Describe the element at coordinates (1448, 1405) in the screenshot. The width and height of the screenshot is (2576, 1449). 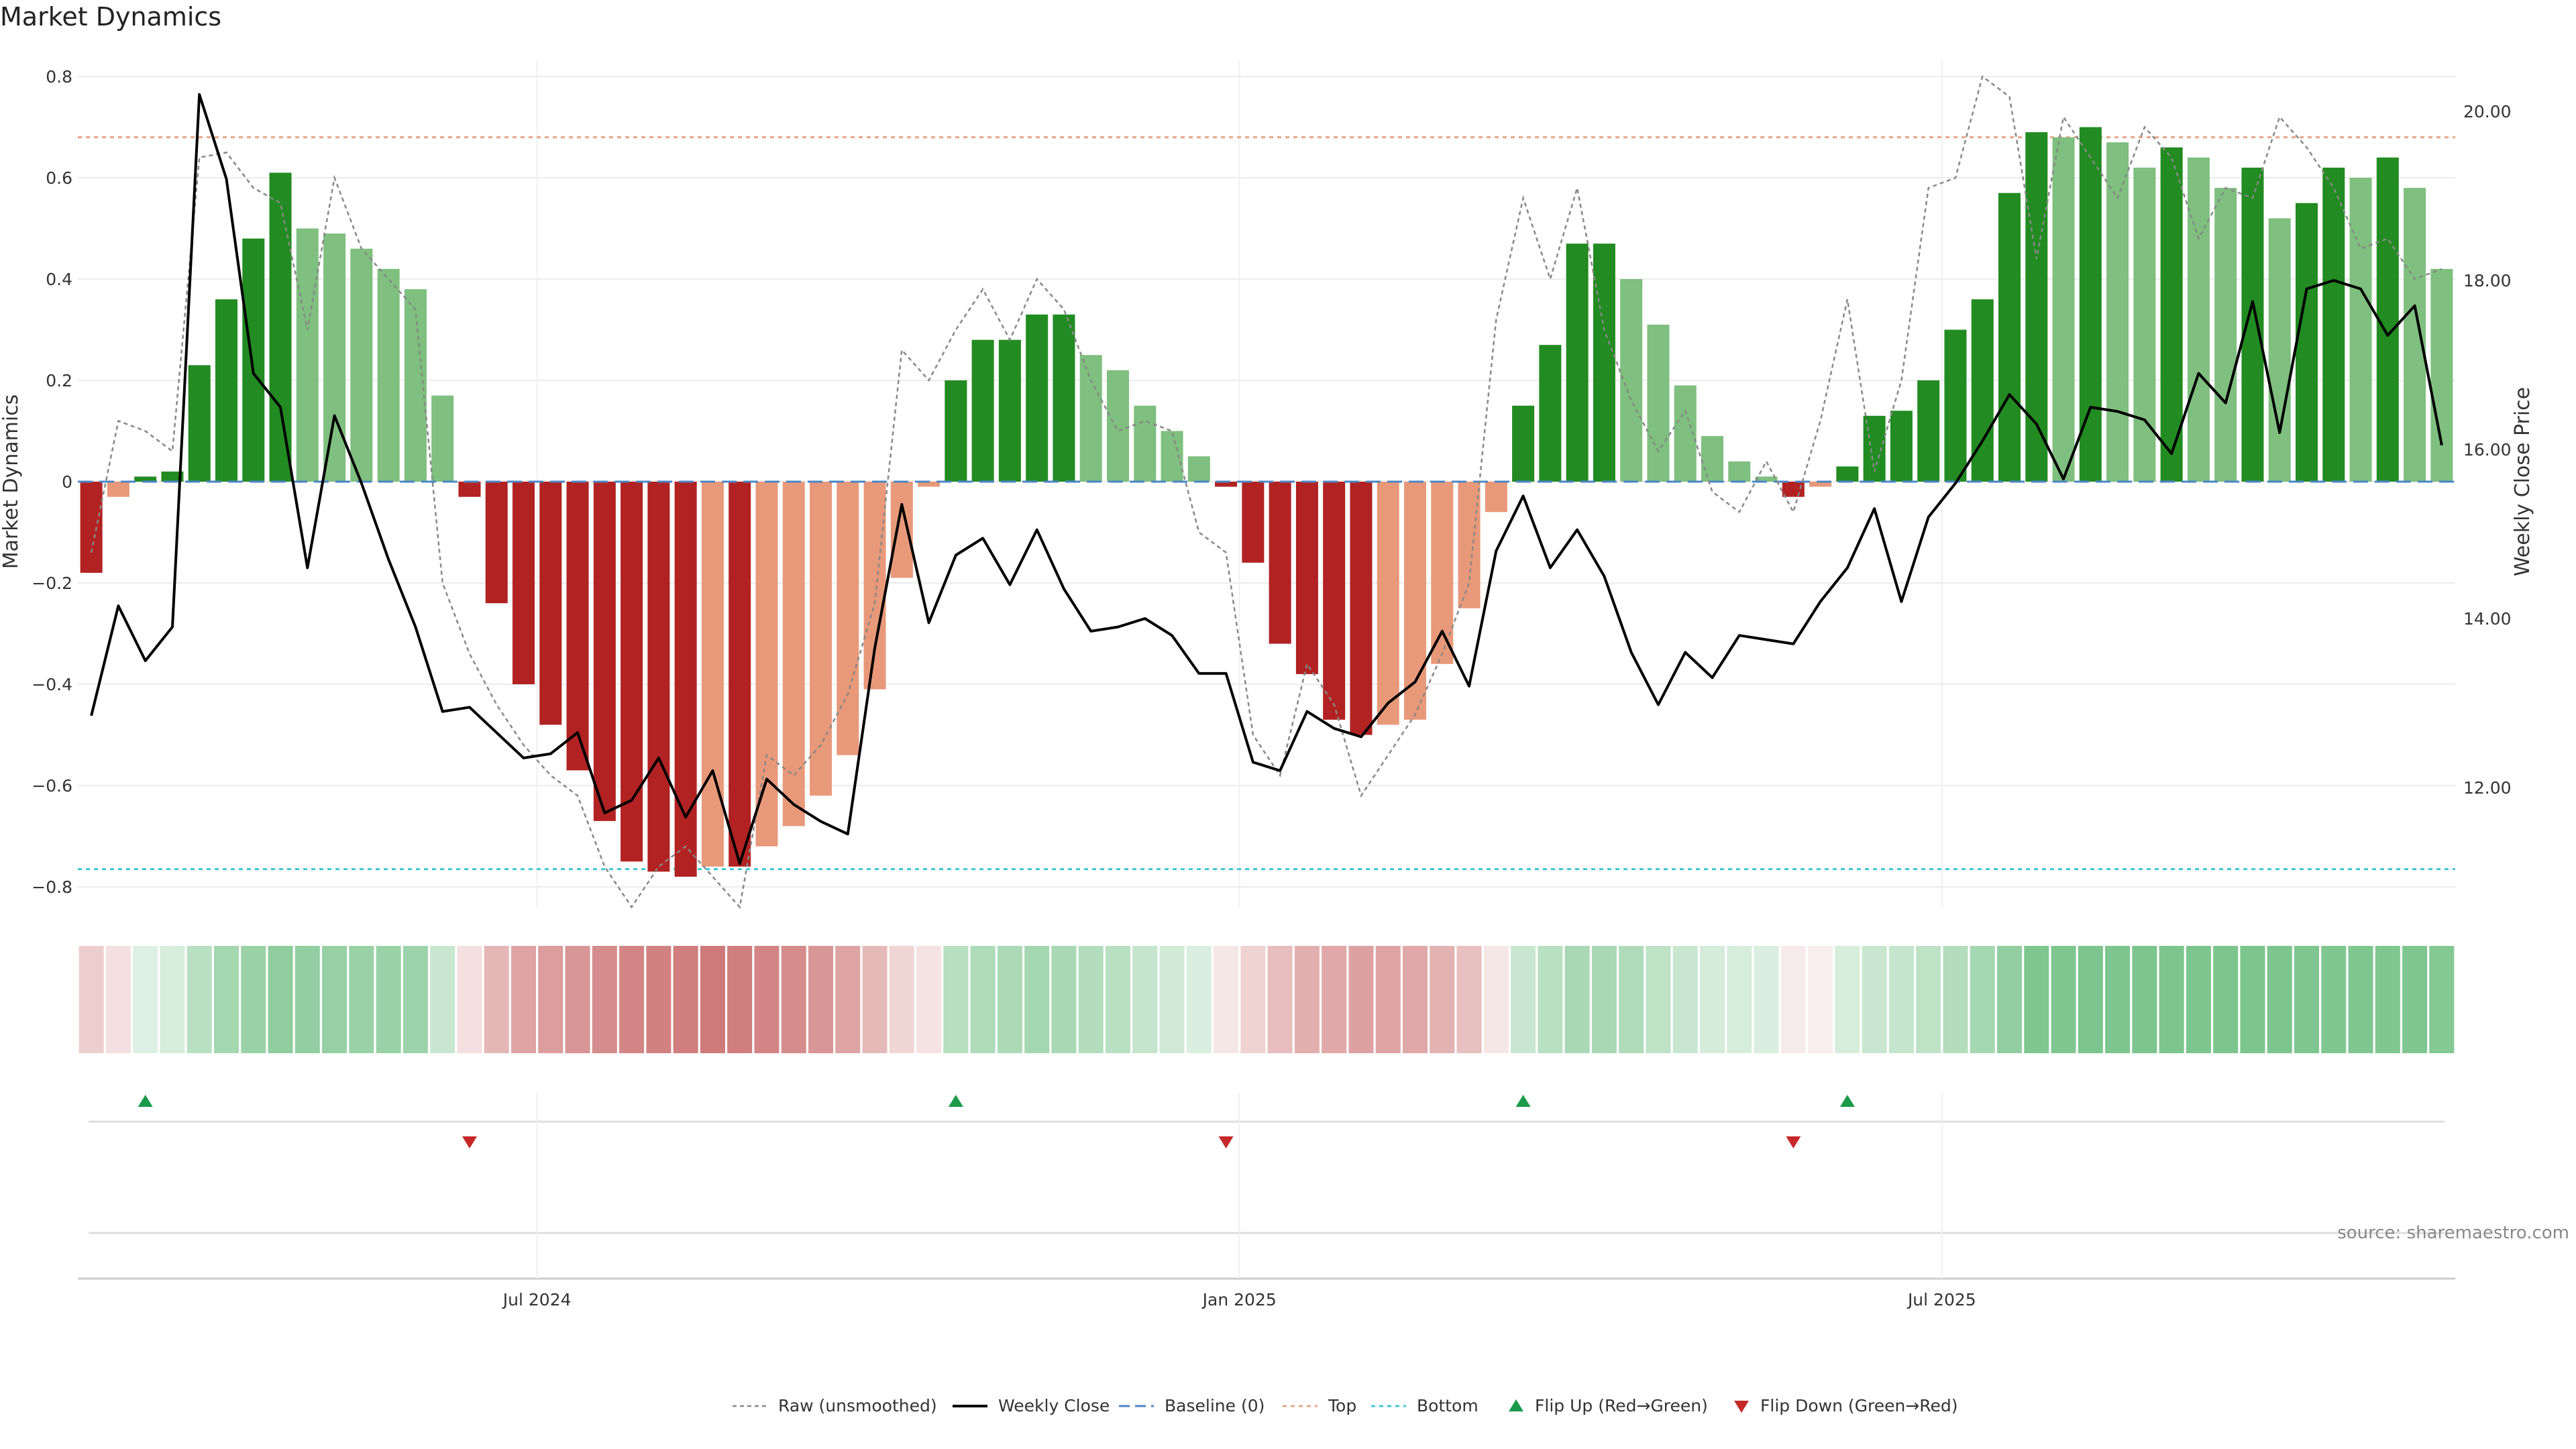
I see `legend-label: Bottom` at that location.